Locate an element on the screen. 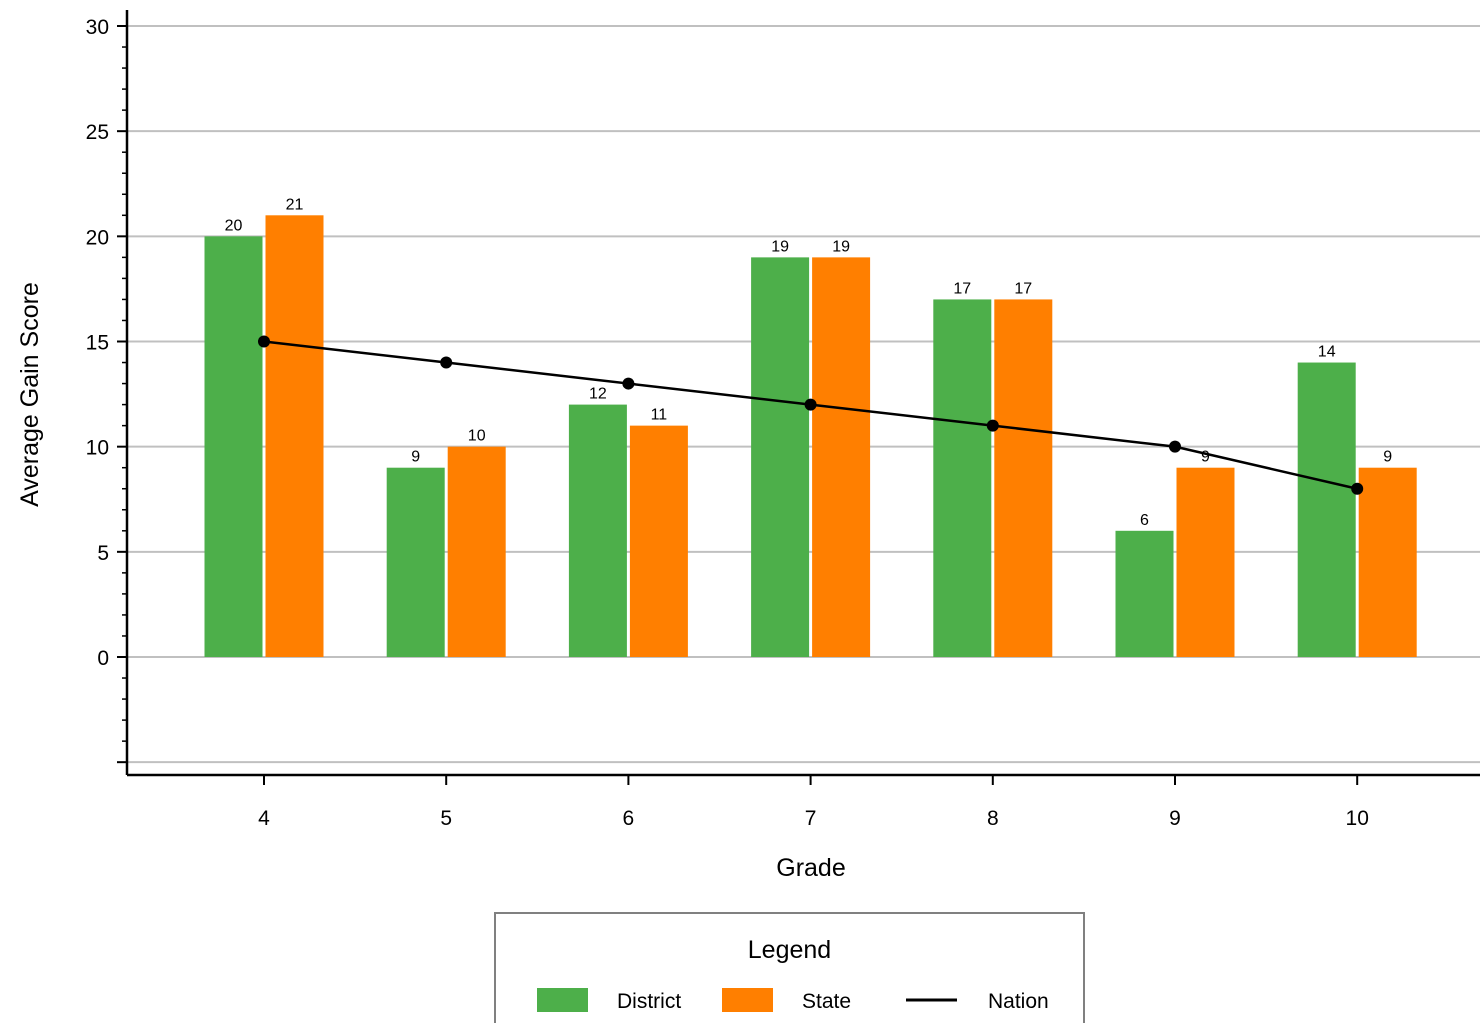  bar-label-state-grade-5: 10 is located at coordinates (477, 436).